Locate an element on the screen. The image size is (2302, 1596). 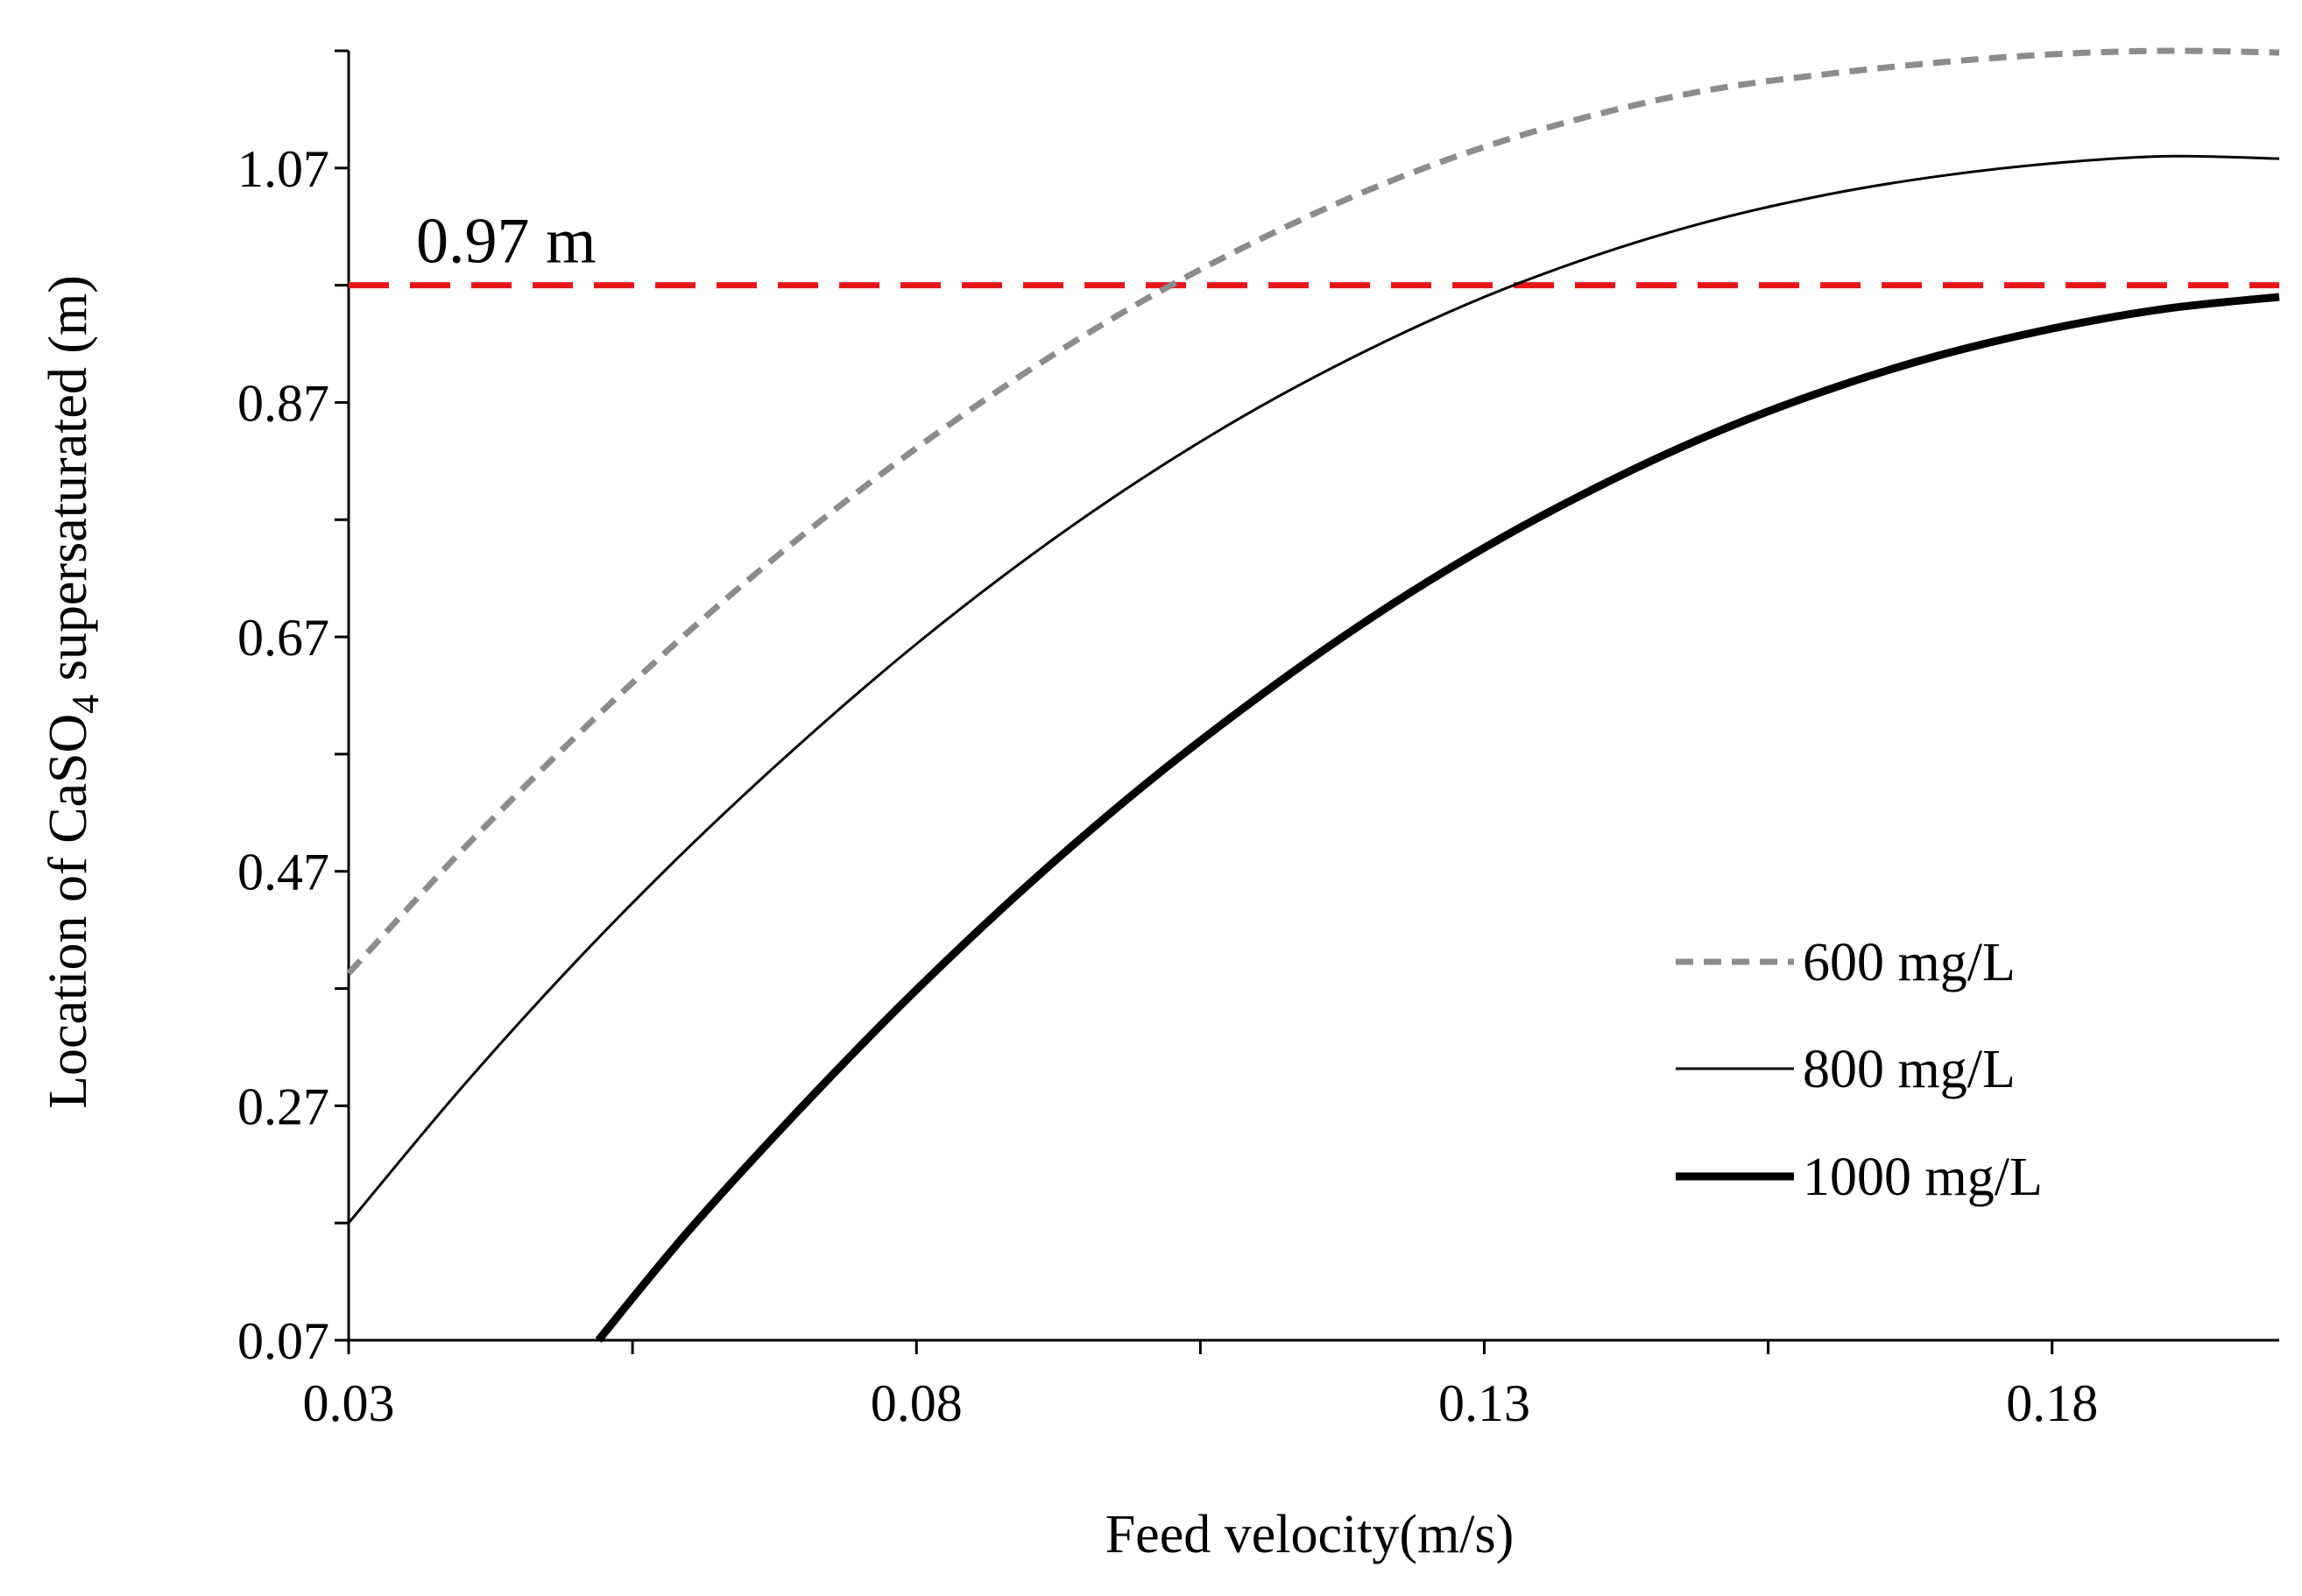
y-tick-label: 0.87 is located at coordinates (283, 403).